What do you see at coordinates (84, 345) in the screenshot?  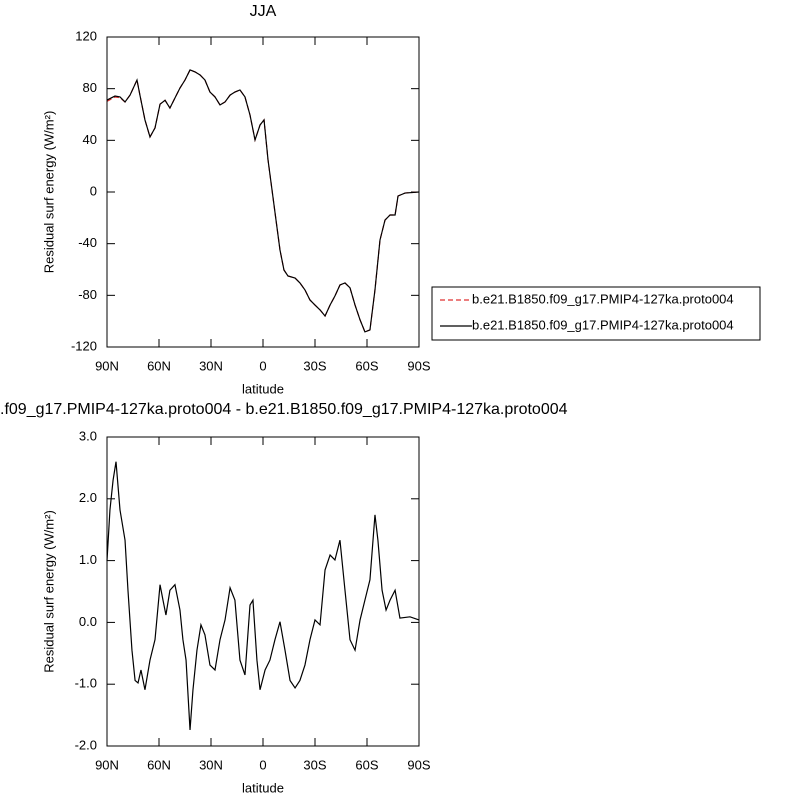 I see `y-tick-label: -120` at bounding box center [84, 345].